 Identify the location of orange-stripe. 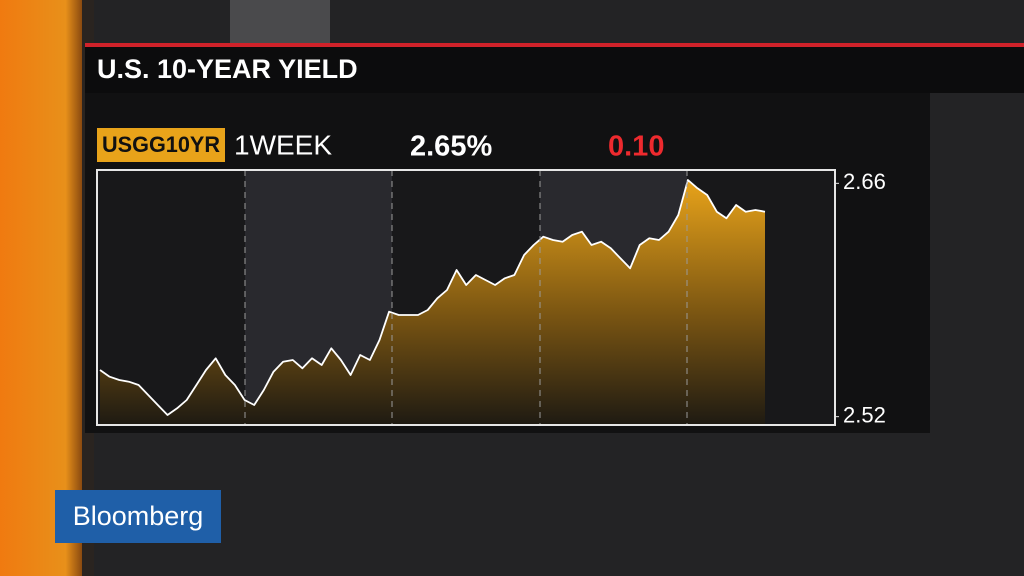
(41, 288).